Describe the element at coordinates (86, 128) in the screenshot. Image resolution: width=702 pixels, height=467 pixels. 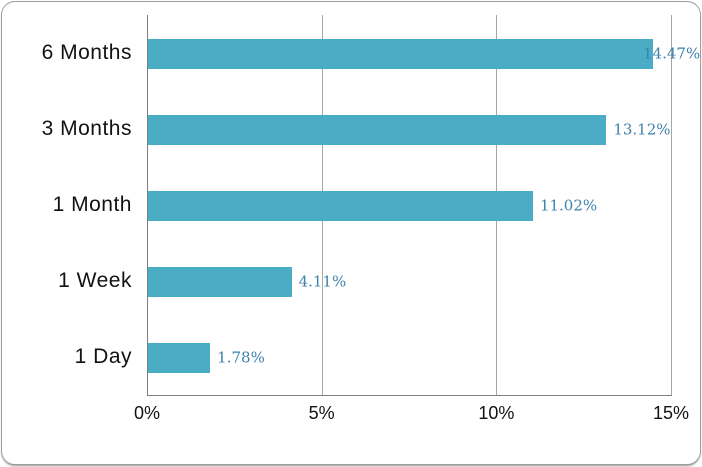
I see `category-label-3-months: 3 Months` at that location.